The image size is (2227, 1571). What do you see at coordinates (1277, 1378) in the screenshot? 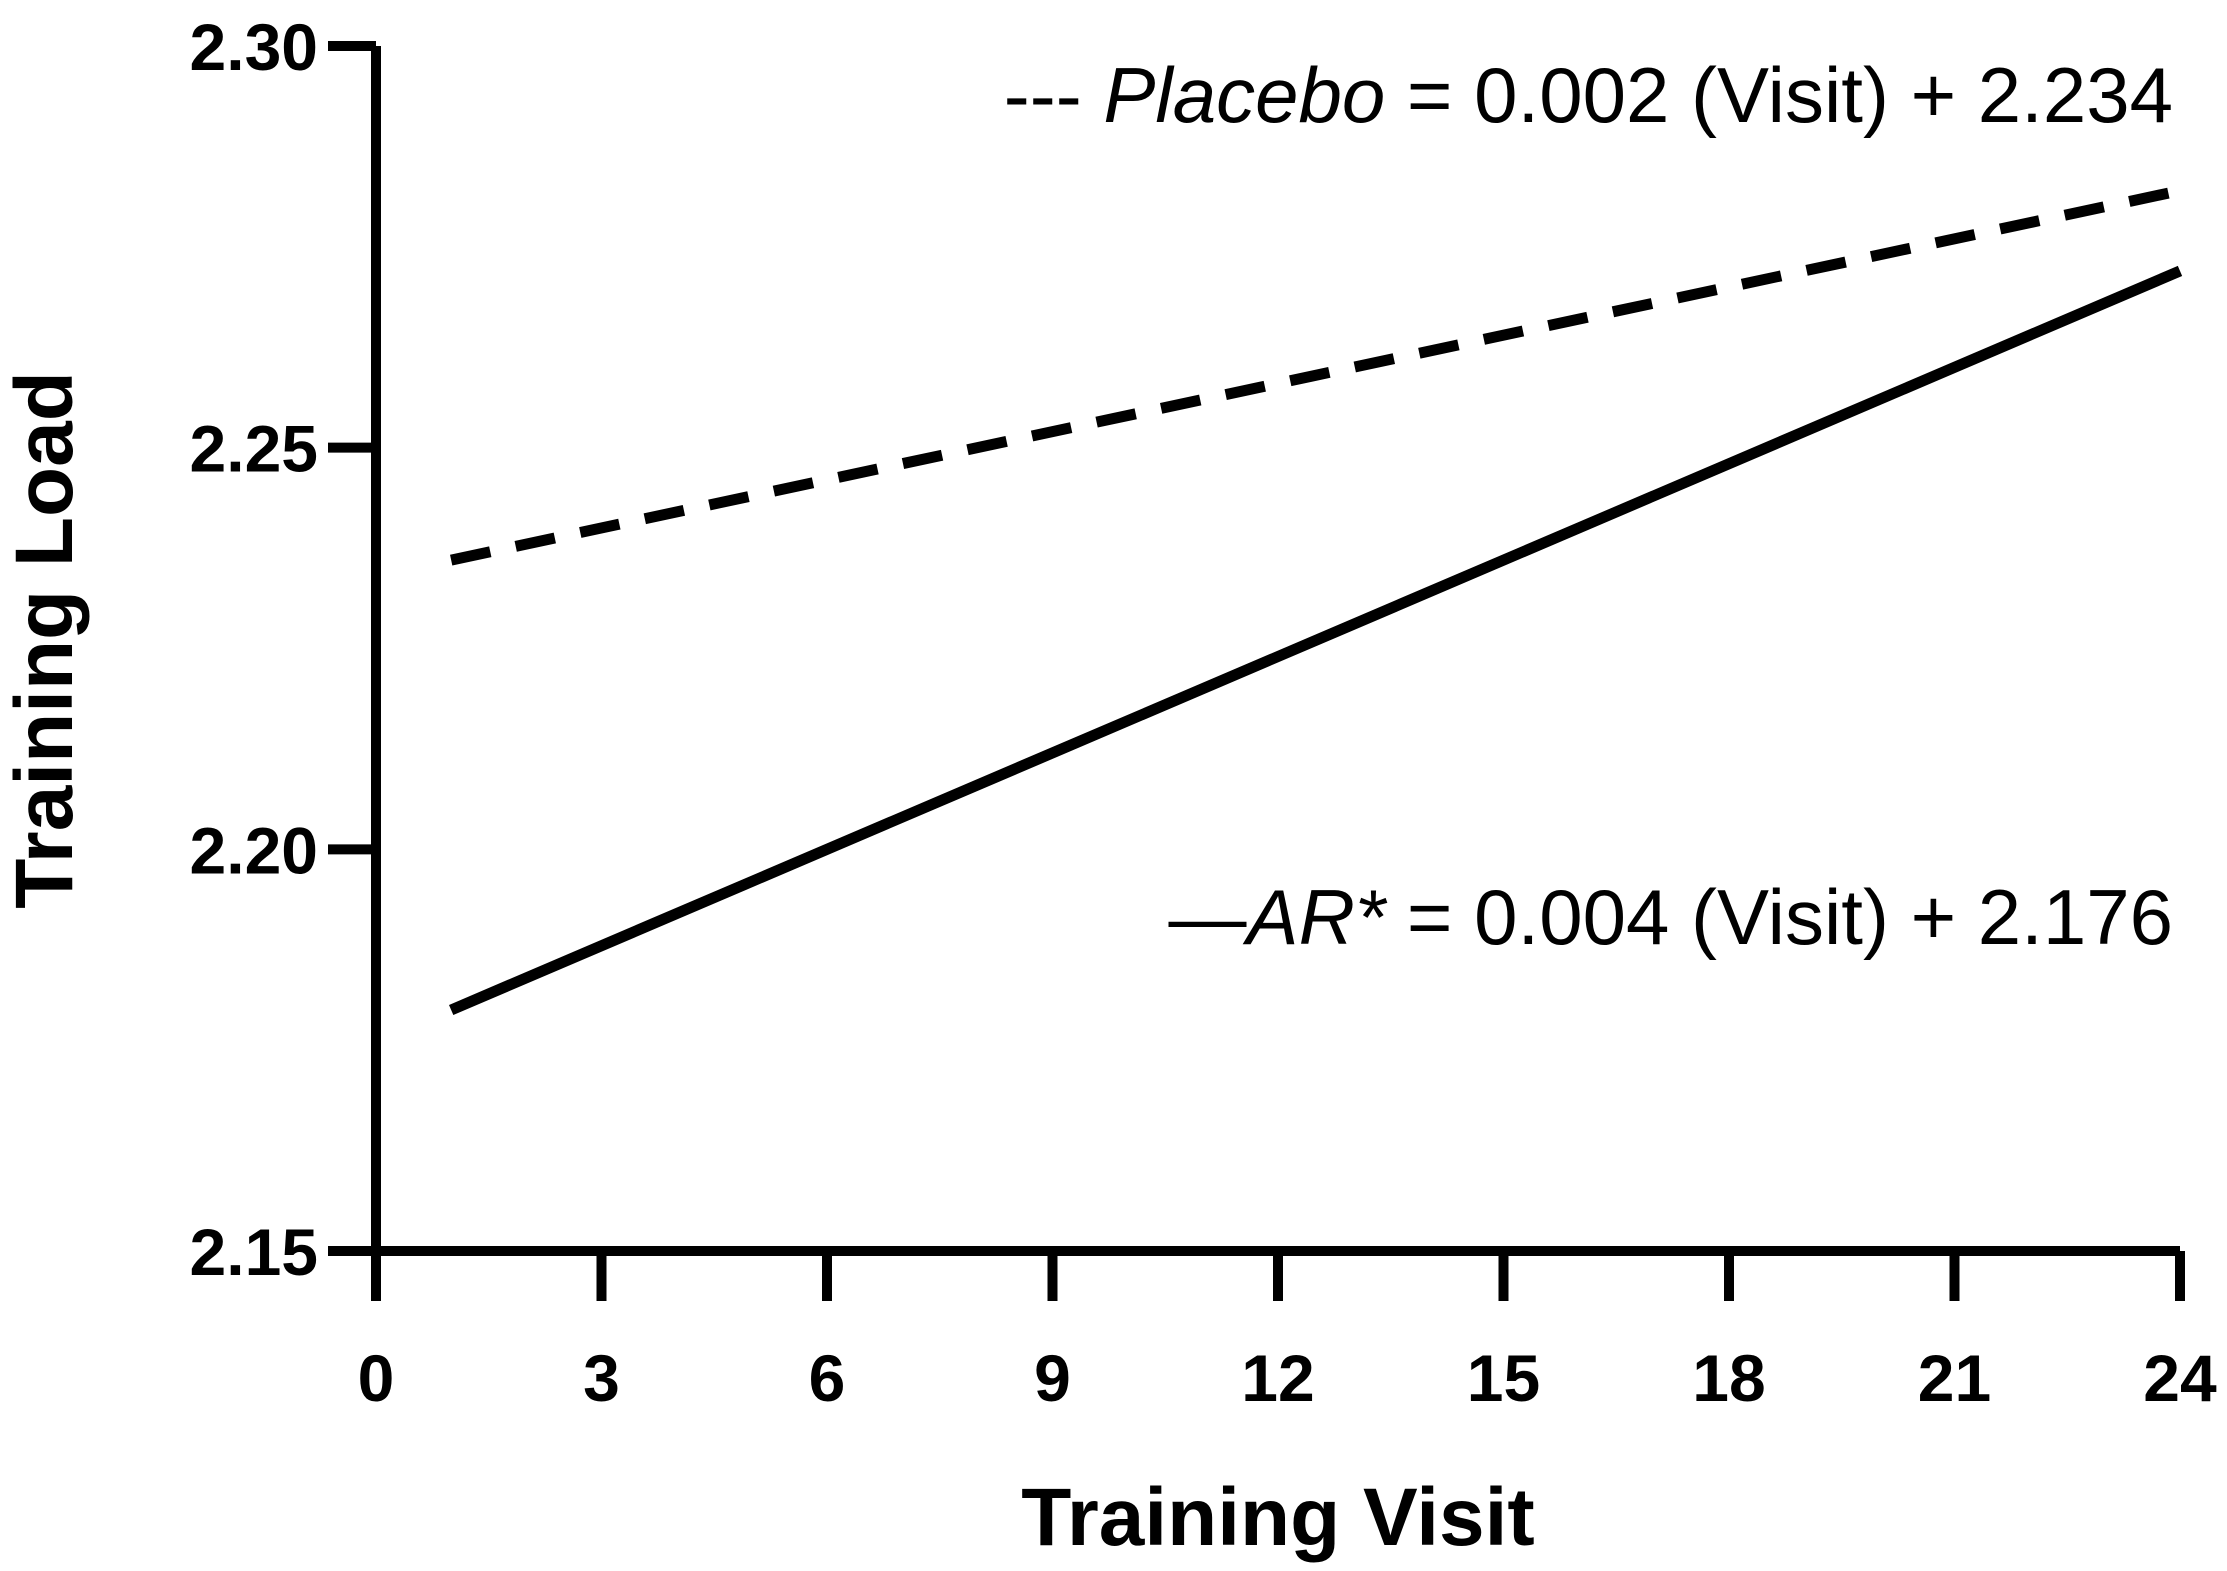
I see `x-tick-label: 12` at bounding box center [1277, 1378].